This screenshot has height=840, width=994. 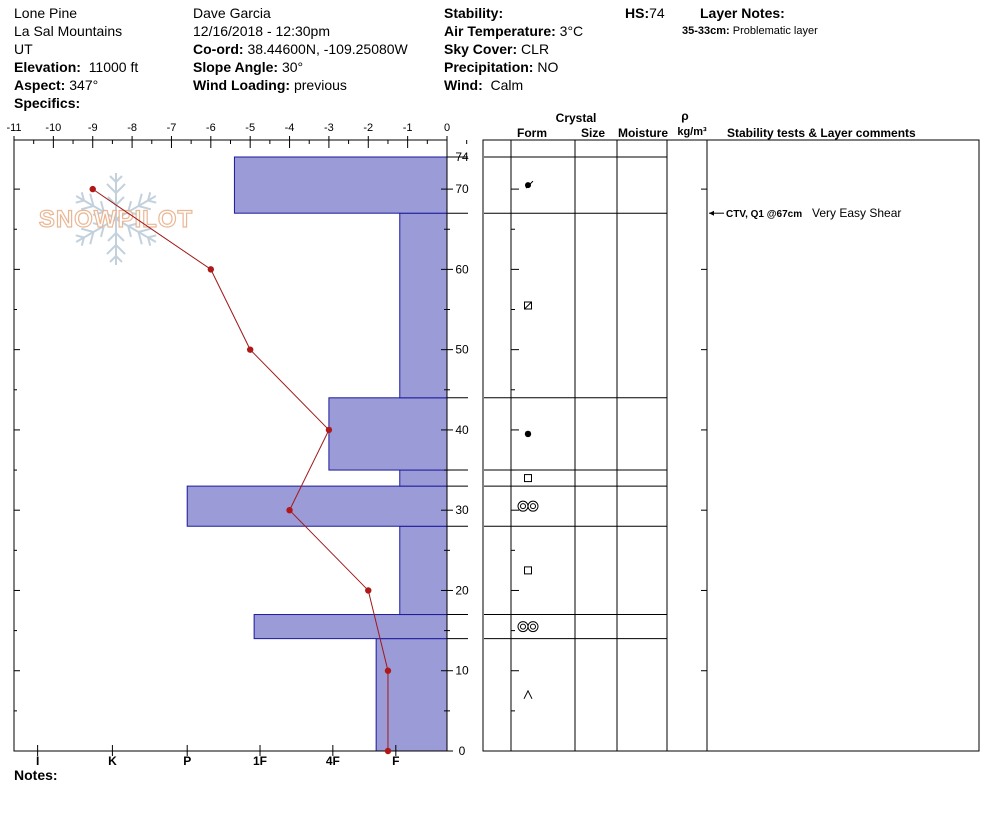 What do you see at coordinates (462, 350) in the screenshot?
I see `height-tick-label: 50` at bounding box center [462, 350].